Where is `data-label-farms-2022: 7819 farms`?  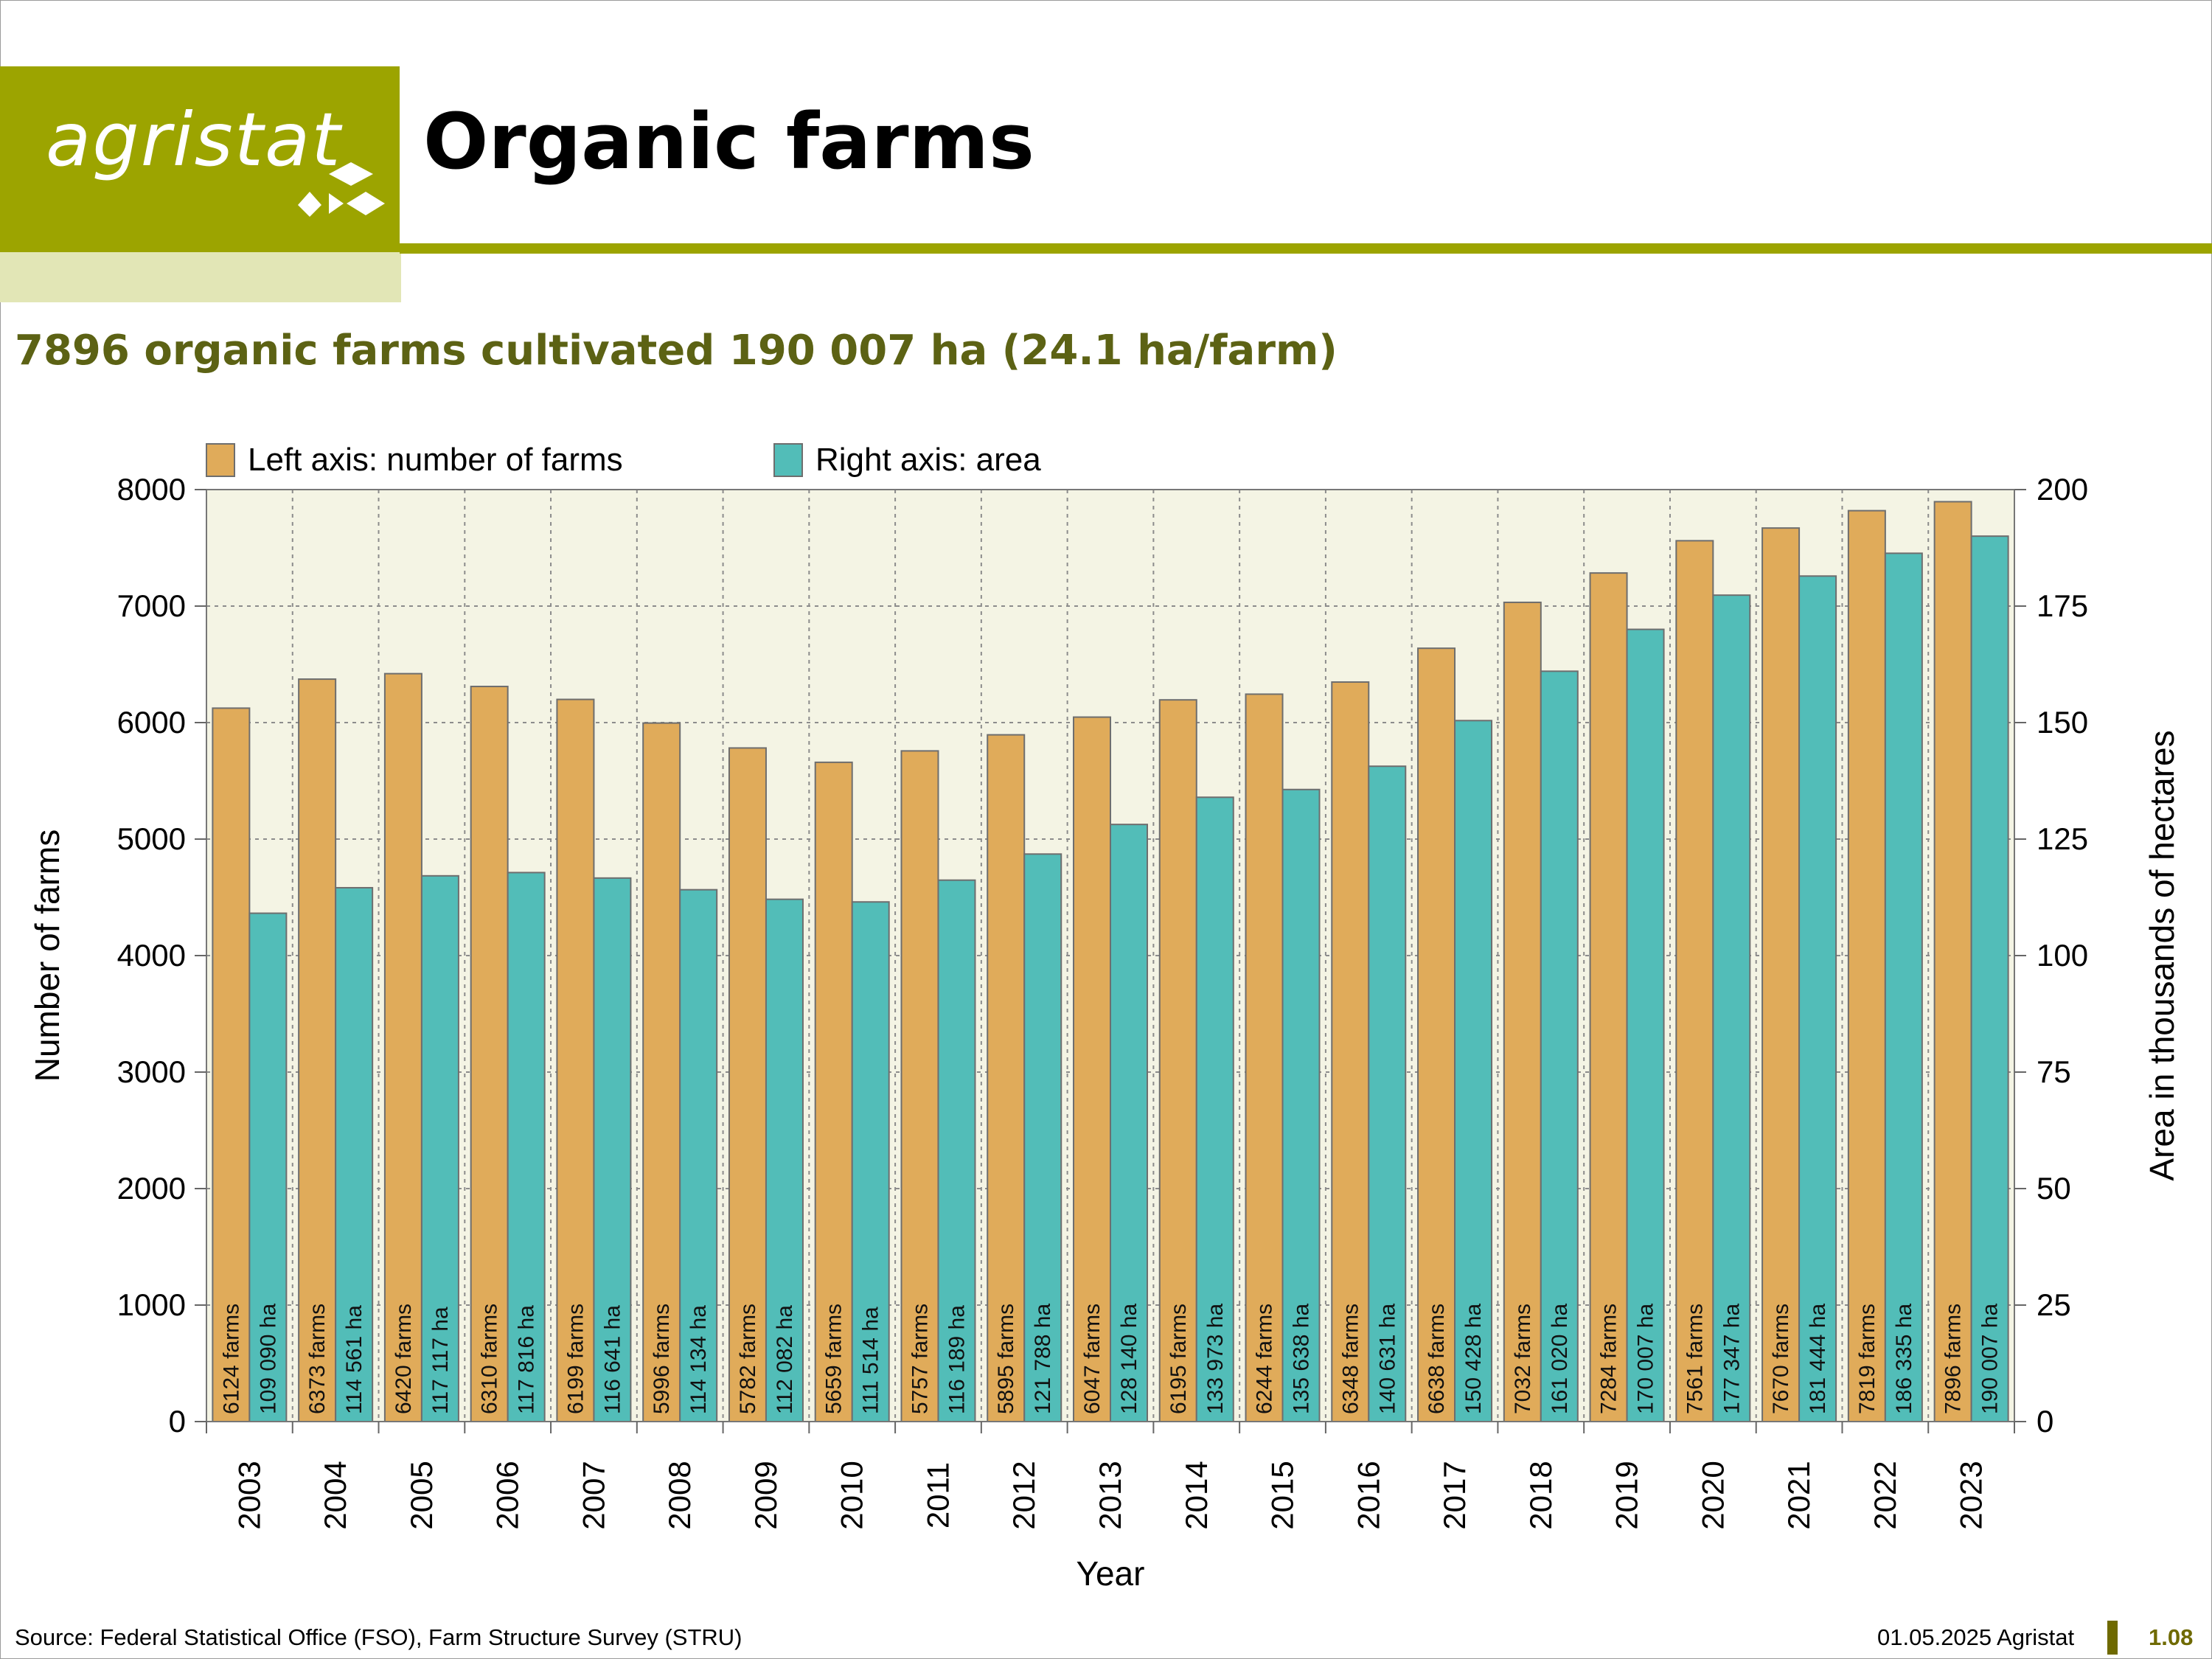
data-label-farms-2022: 7819 farms is located at coordinates (1867, 1359).